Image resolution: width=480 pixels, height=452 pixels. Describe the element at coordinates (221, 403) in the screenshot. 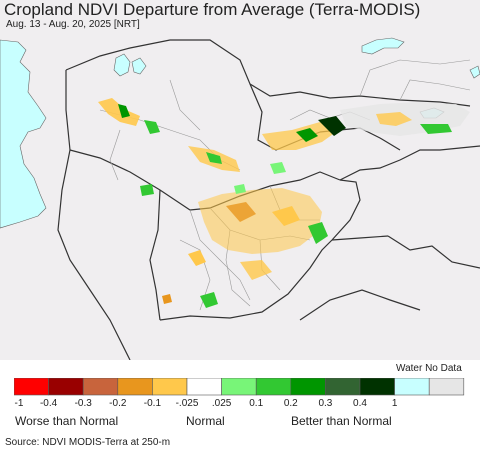

I see `legend-tick-label: .025` at that location.